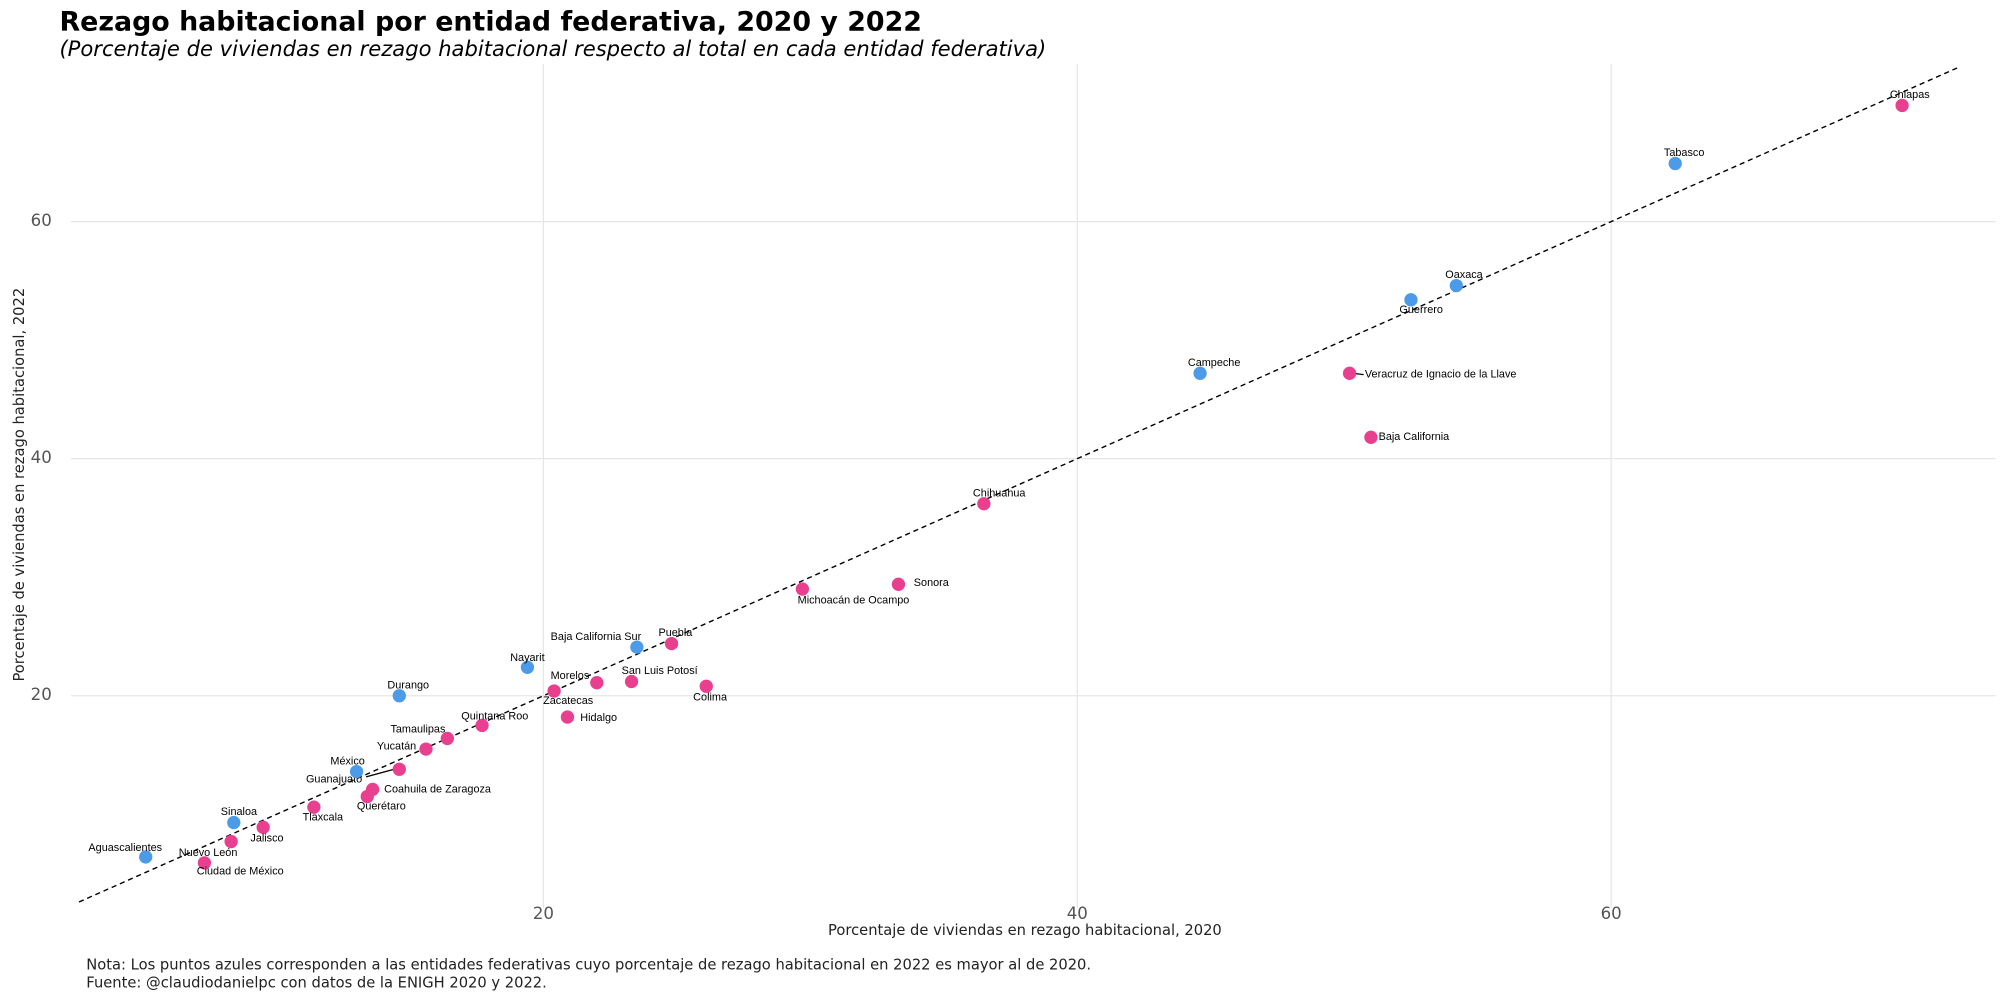 The image size is (2000, 1000). What do you see at coordinates (125, 848) in the screenshot?
I see `point-label: Aguascalientes` at bounding box center [125, 848].